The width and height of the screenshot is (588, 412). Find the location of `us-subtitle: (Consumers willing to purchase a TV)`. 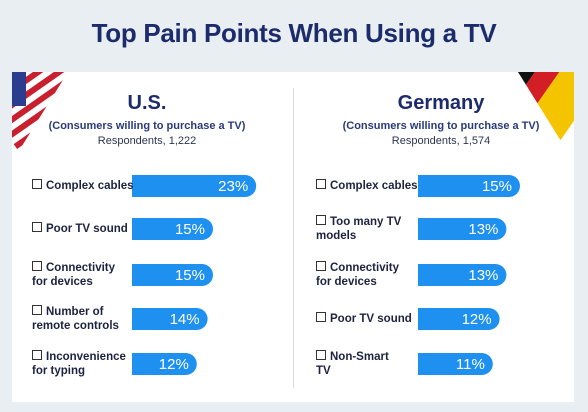

us-subtitle: (Consumers willing to purchase a TV) is located at coordinates (147, 126).